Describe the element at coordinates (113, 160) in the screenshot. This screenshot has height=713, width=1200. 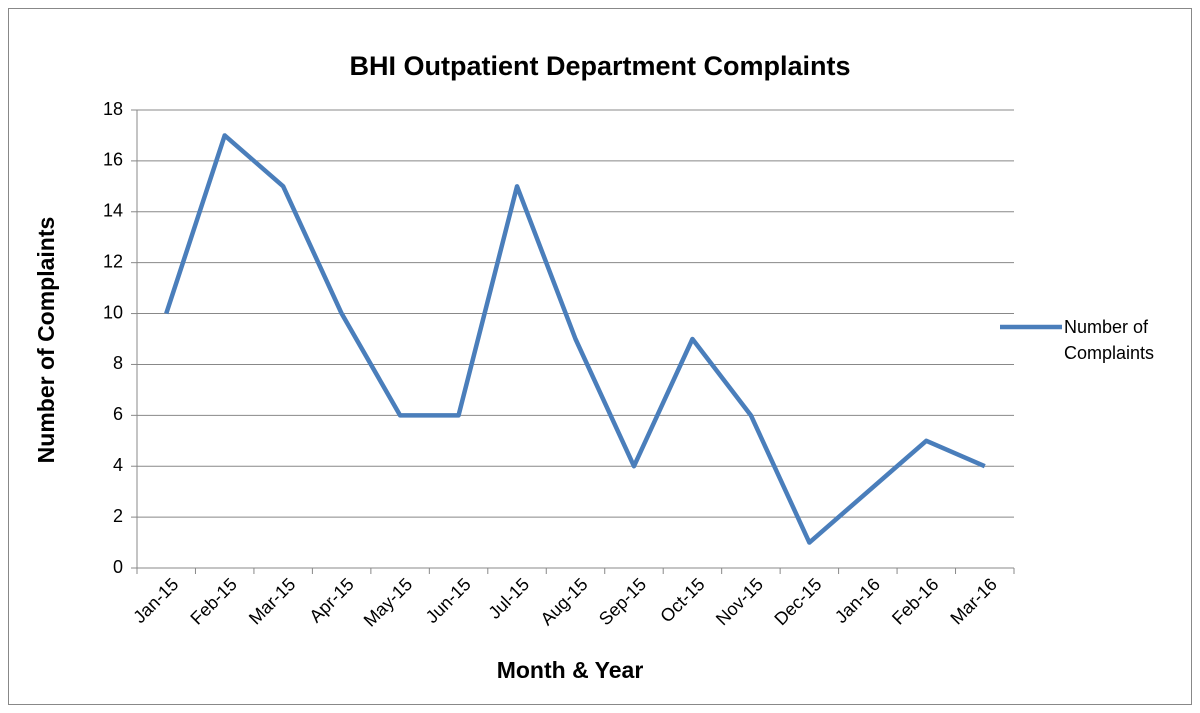
I see `y-tick-label: 16` at that location.